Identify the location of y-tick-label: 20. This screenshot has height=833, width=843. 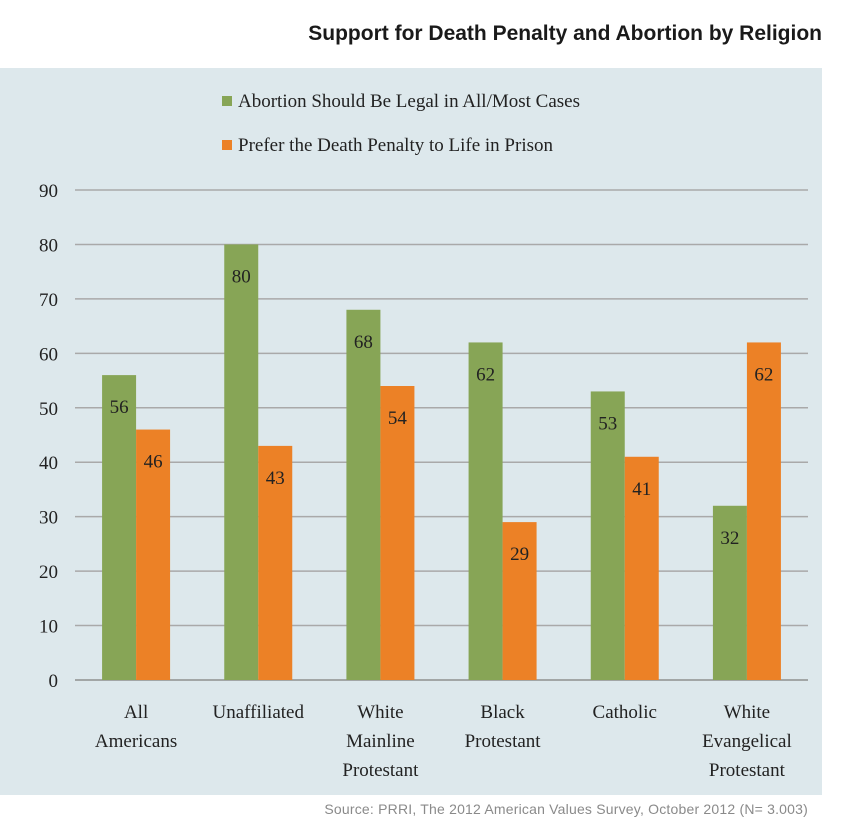
(48, 572).